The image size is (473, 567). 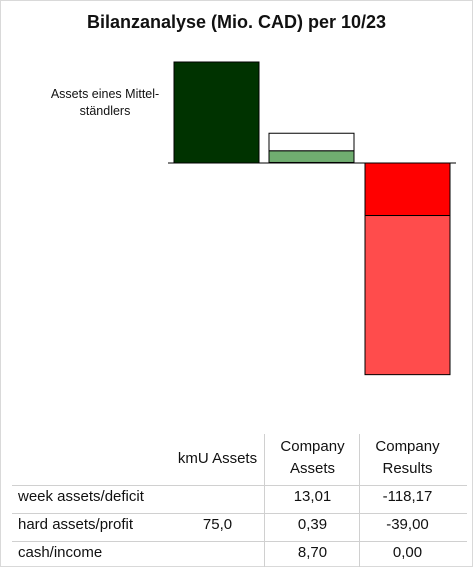 I want to click on table-header-kmu: kmU Assets, so click(x=217, y=458).